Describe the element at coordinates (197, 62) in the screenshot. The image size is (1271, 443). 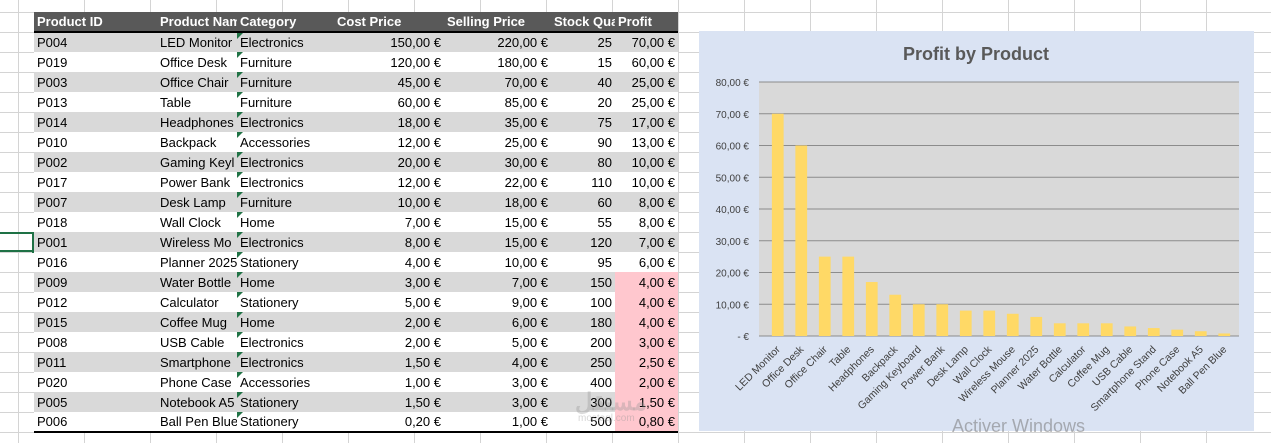
I see `cell-product-name: Office Desk` at that location.